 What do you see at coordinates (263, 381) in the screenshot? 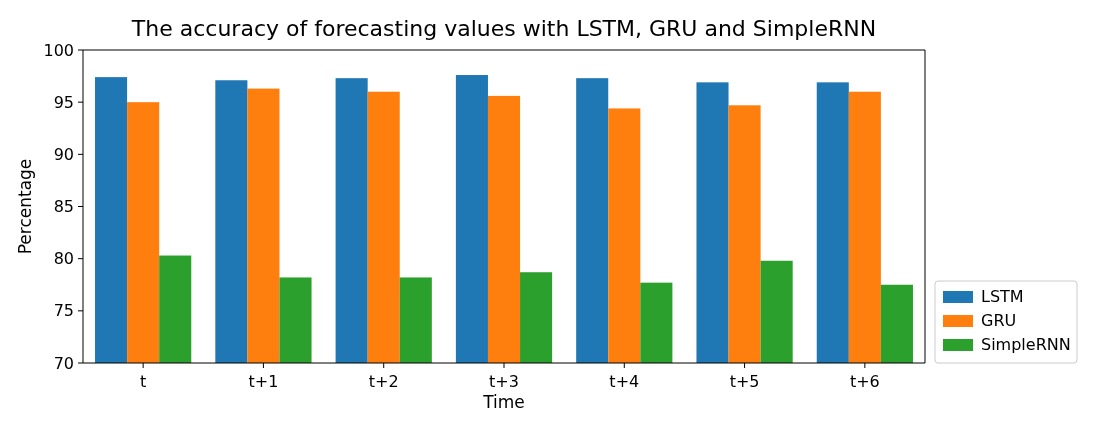
I see `x-tick-label: t+1` at bounding box center [263, 381].